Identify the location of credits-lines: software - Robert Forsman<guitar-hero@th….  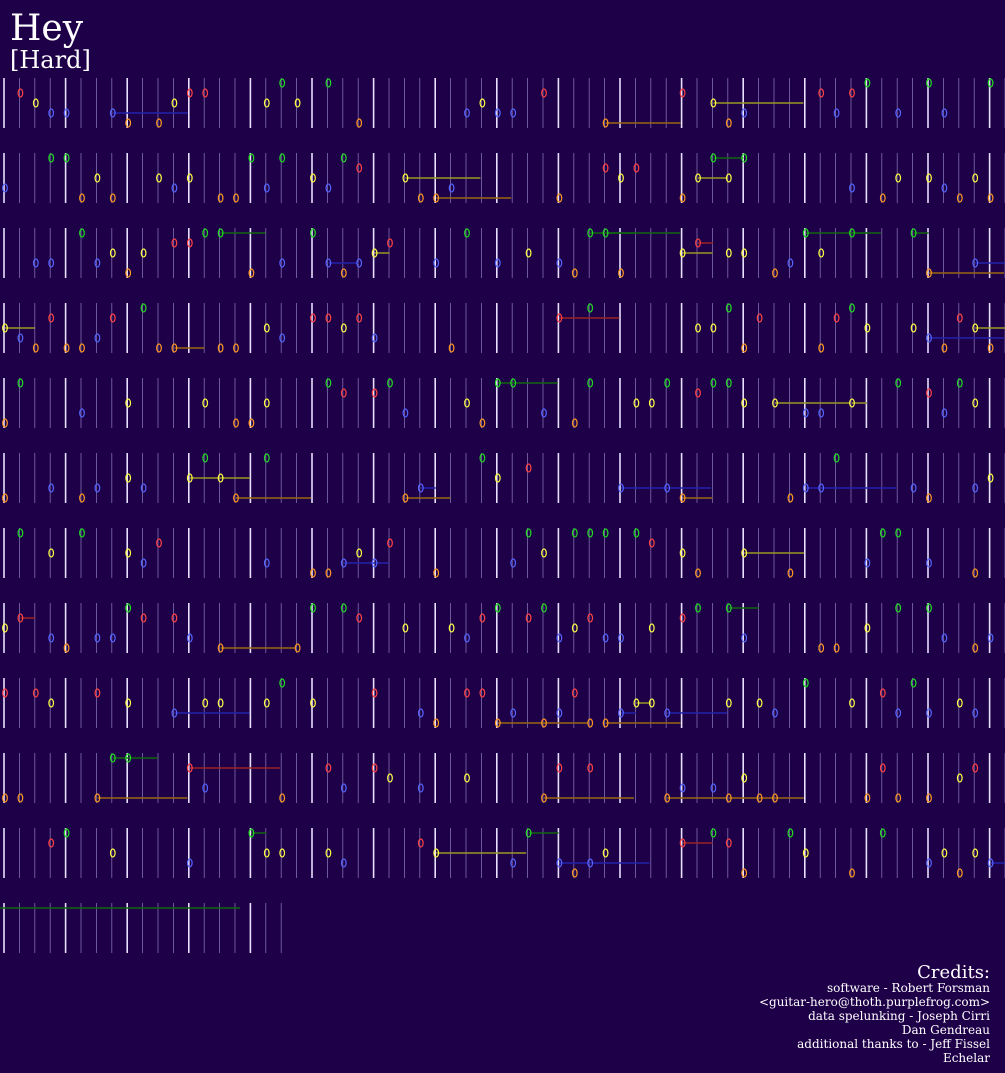
(874, 1023).